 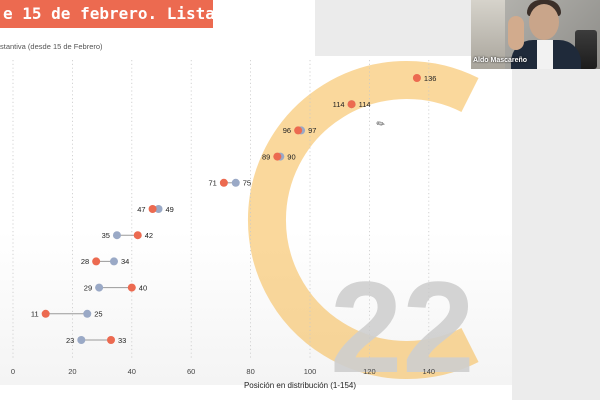 What do you see at coordinates (429, 371) in the screenshot?
I see `x-tick-label: 140` at bounding box center [429, 371].